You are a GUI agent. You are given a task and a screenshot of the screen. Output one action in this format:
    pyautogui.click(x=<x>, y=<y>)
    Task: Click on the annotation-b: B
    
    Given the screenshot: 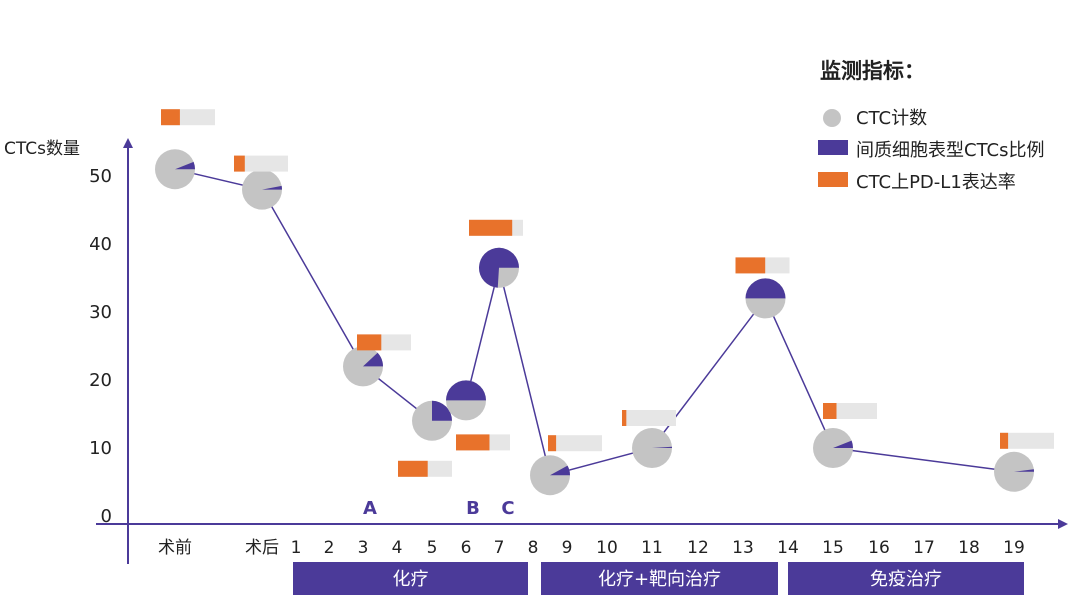 What is the action you would take?
    pyautogui.click(x=473, y=508)
    